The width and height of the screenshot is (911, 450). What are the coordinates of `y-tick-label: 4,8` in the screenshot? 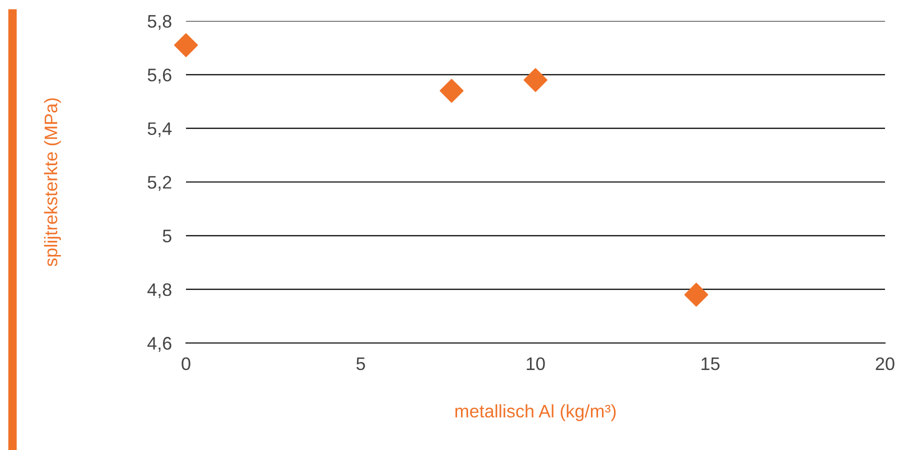 It's located at (159, 290).